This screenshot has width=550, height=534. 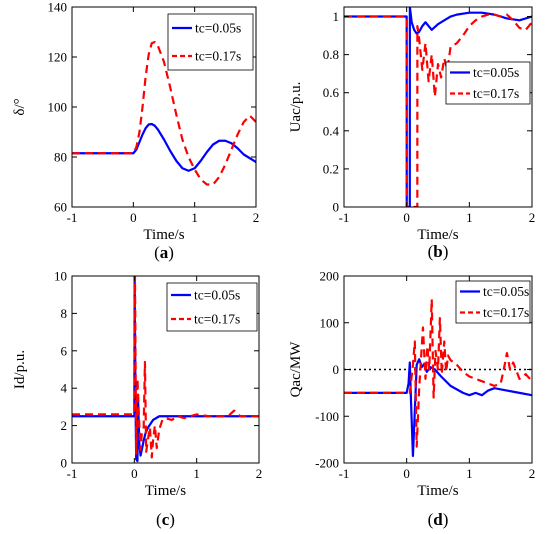 I want to click on y-axis-label: Uac/p.u., so click(x=296, y=107).